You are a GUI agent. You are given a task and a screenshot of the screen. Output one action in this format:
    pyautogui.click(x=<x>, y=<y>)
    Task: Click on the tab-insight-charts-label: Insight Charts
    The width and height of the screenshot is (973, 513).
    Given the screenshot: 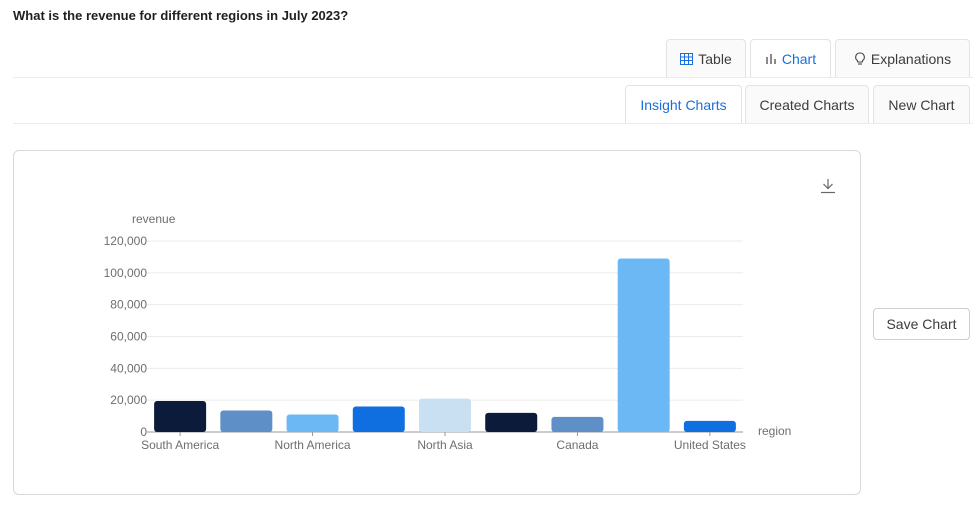 What is the action you would take?
    pyautogui.click(x=683, y=104)
    